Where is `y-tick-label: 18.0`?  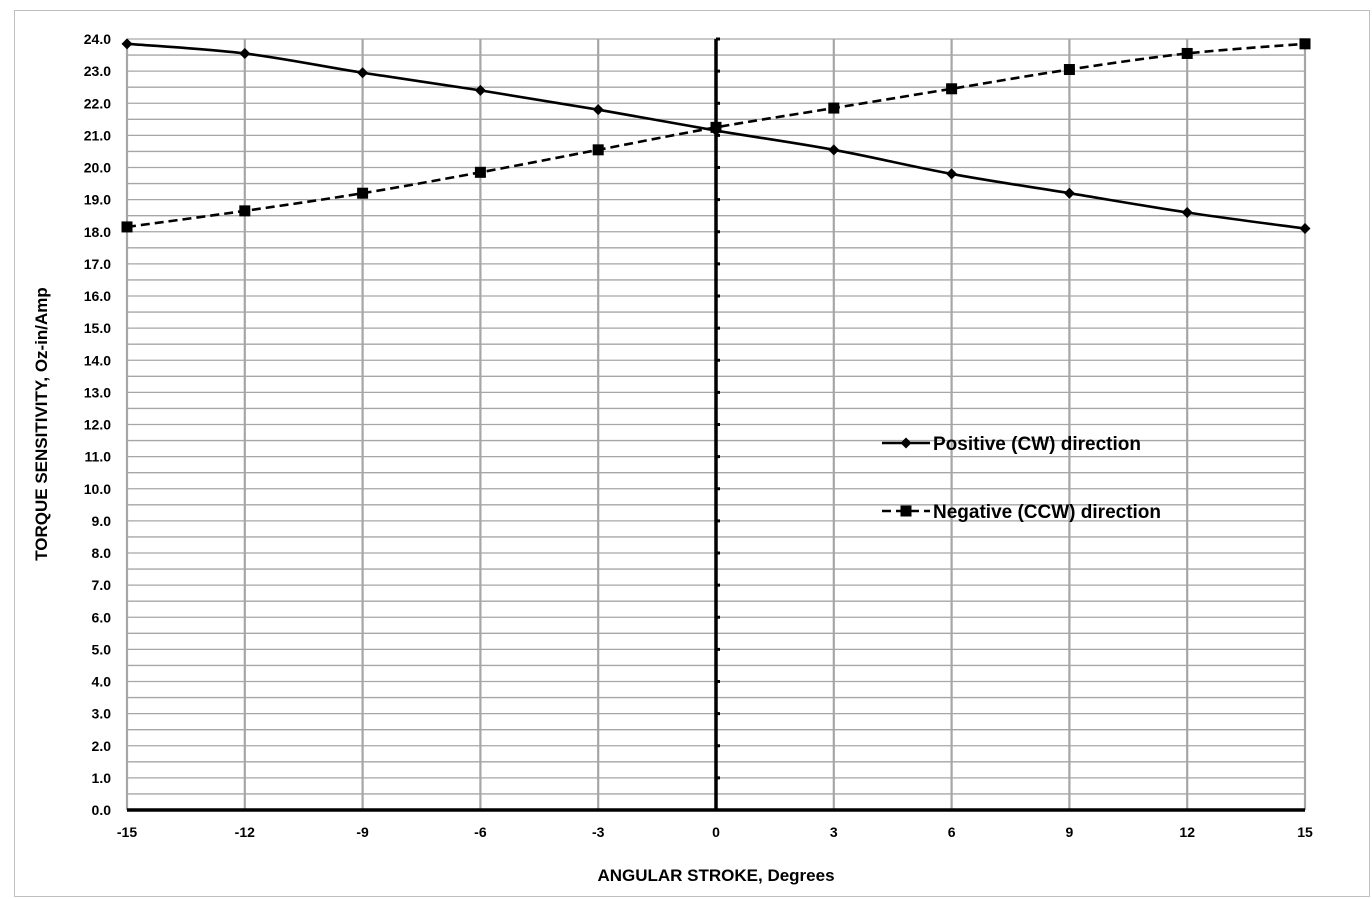 y-tick-label: 18.0 is located at coordinates (97, 232).